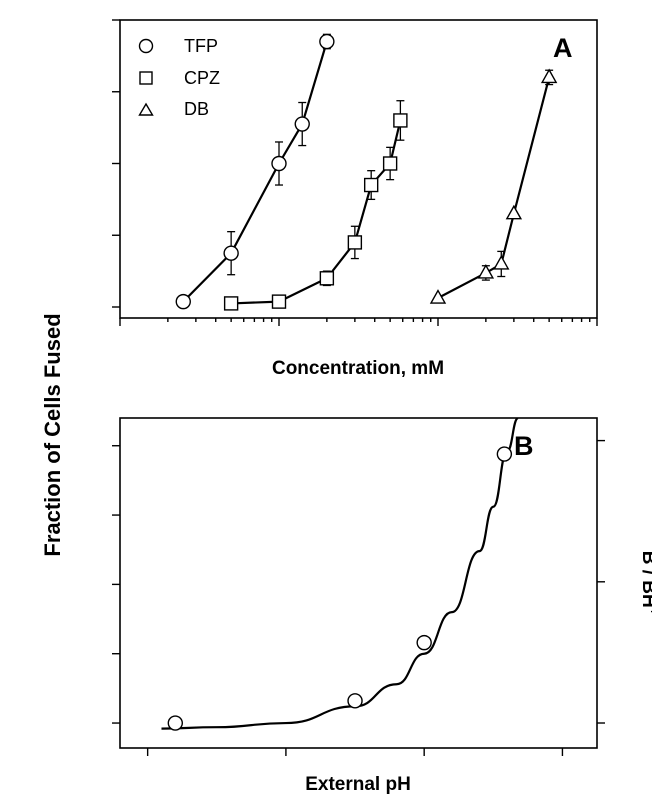  I want to click on legend-marker-circle, so click(146, 46).